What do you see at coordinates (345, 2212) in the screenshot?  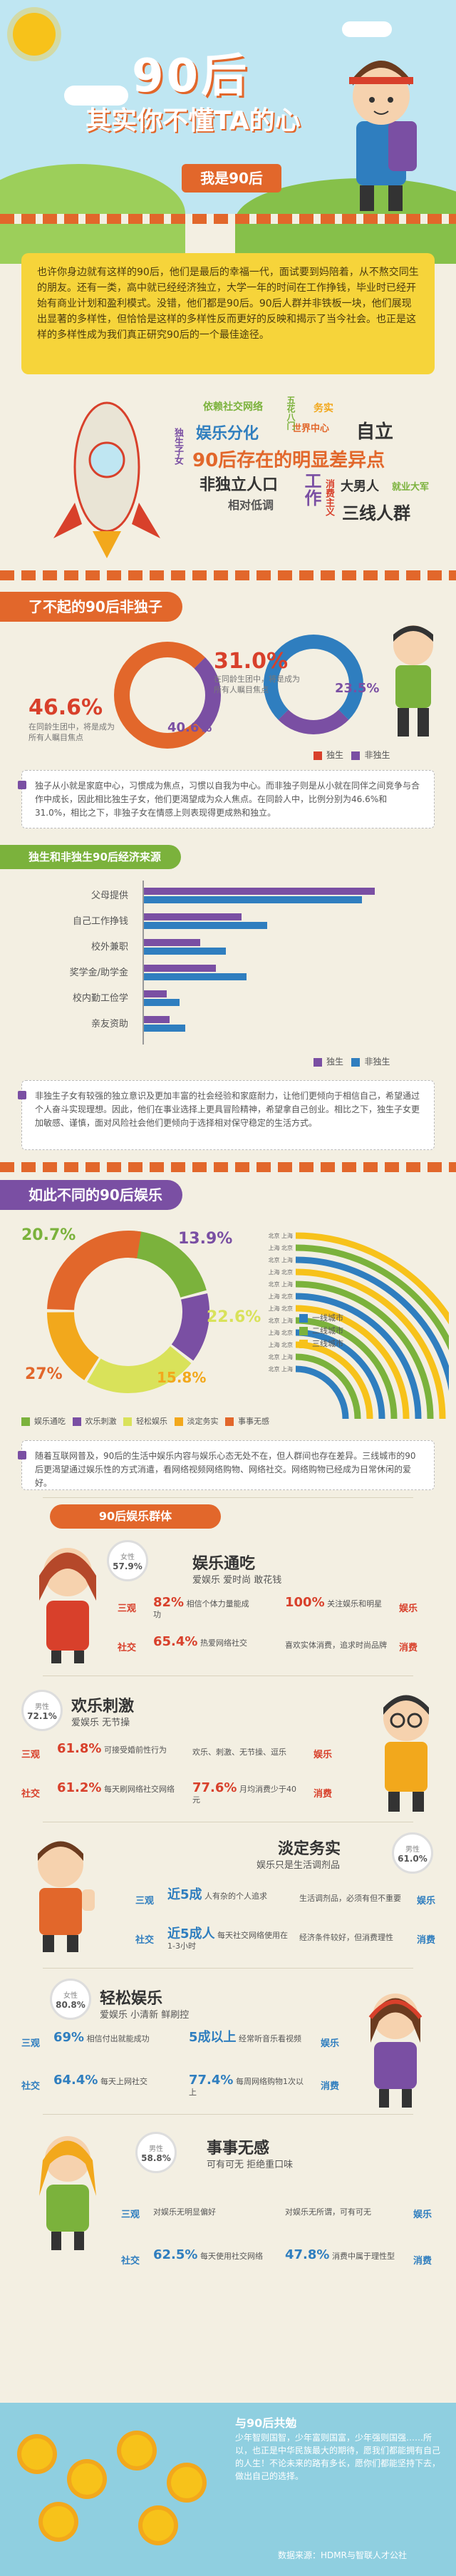 I see `group-stat: 对娱乐无所谓，可有可无` at bounding box center [345, 2212].